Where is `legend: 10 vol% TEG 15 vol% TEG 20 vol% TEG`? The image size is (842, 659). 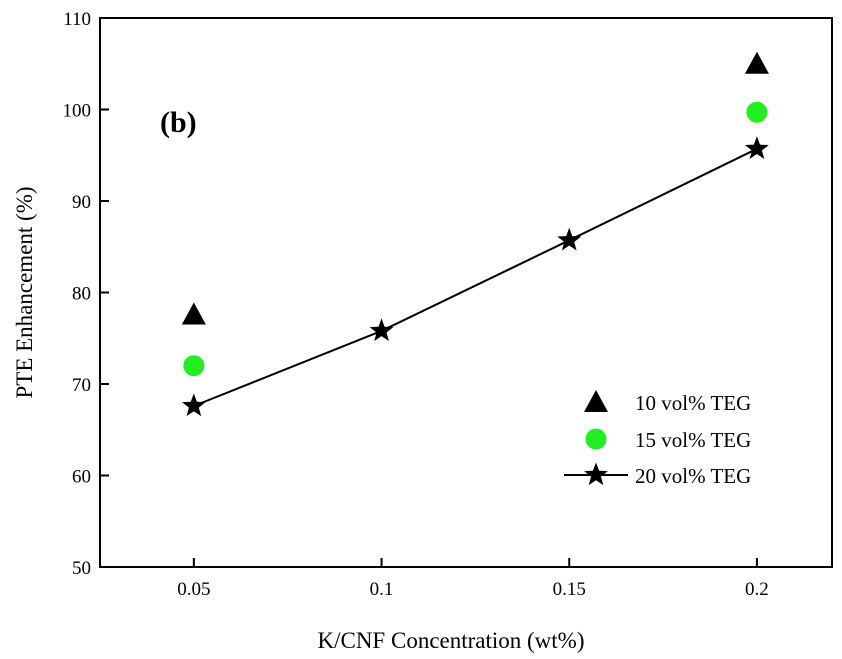 legend: 10 vol% TEG 15 vol% TEG 20 vol% TEG is located at coordinates (657, 439).